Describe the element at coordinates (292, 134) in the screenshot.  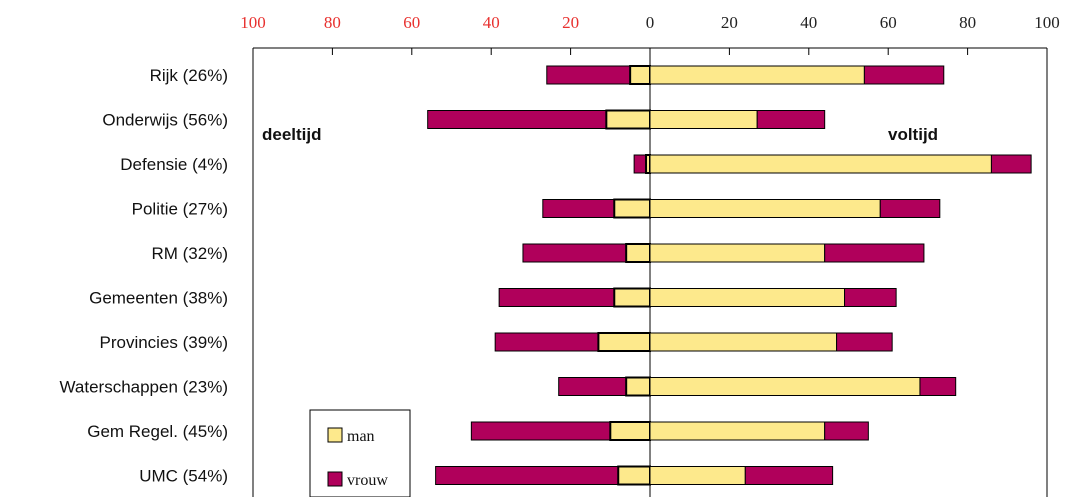
I see `side-label-deeltijd: deeltijd` at that location.